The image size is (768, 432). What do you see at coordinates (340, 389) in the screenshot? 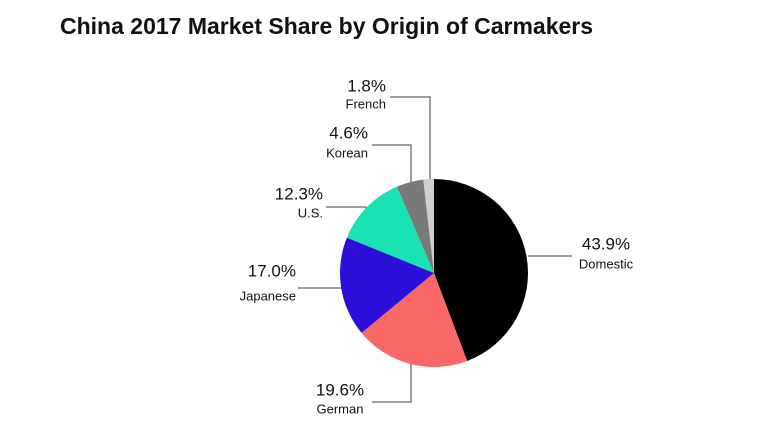
I see `value-label: 19.6%` at bounding box center [340, 389].